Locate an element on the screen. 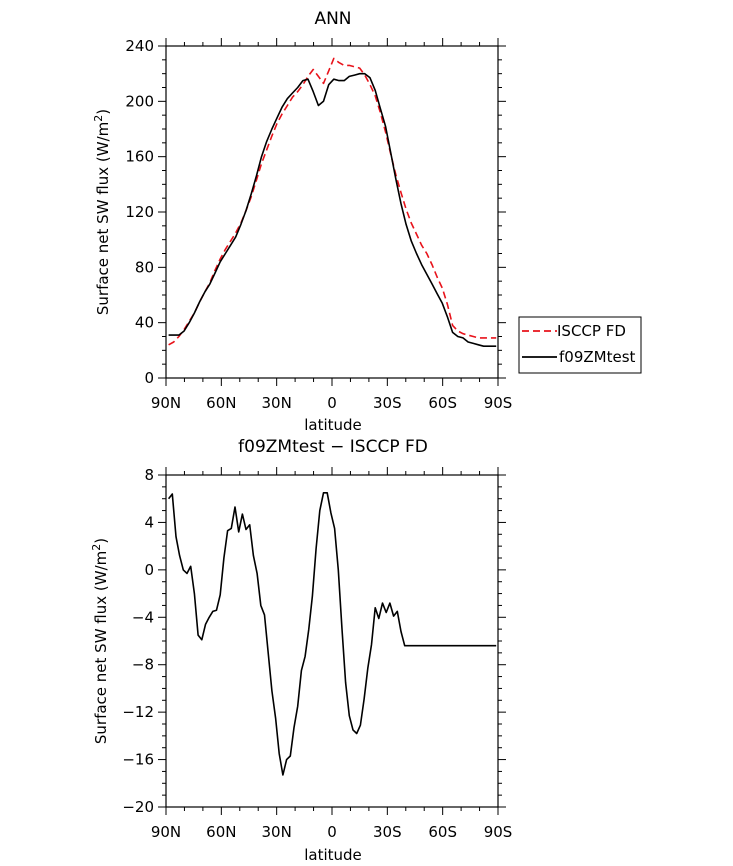 Image resolution: width=733 pixels, height=866 pixels. legend: ISCCP FD f09ZMtest is located at coordinates (580, 345).